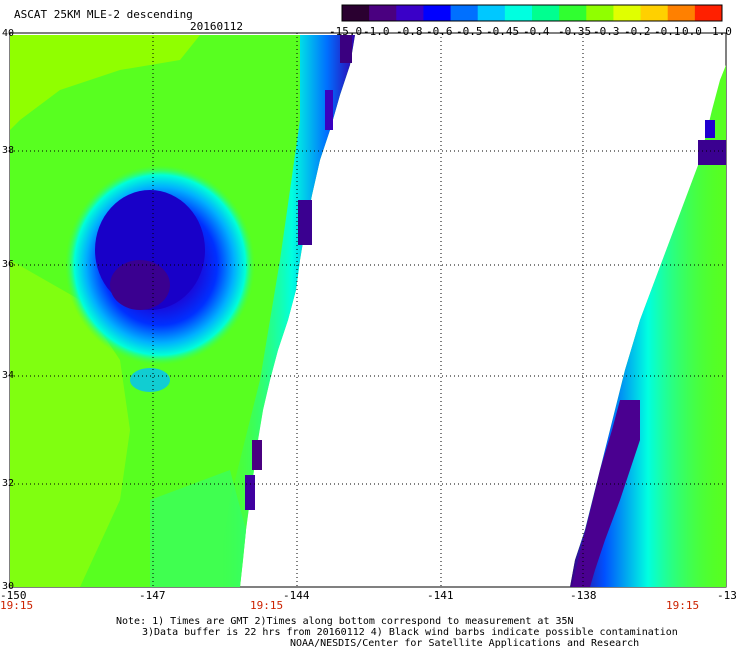 The height and width of the screenshot is (650, 740). What do you see at coordinates (152, 595) in the screenshot?
I see `lon-label: -147` at bounding box center [152, 595].